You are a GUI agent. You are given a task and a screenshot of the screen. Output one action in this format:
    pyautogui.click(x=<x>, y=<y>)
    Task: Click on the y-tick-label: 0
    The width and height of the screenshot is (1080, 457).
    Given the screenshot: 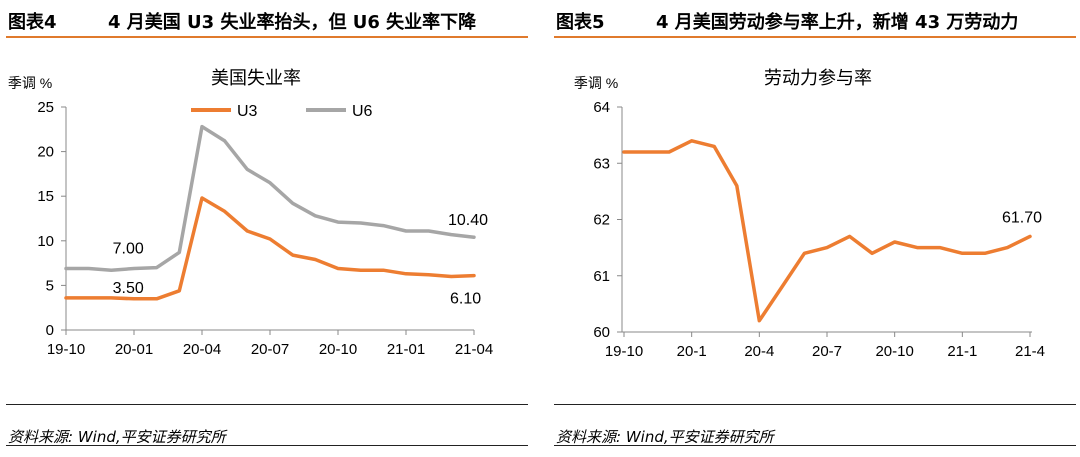 What is the action you would take?
    pyautogui.click(x=50, y=330)
    